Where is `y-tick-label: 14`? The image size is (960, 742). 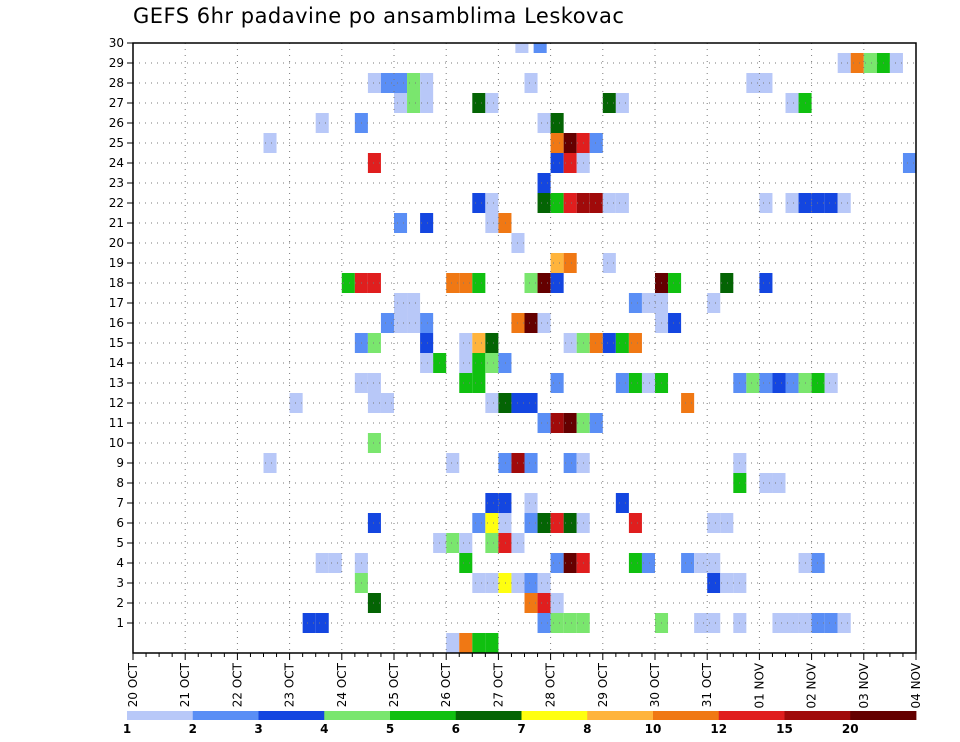 y-tick-label: 14 is located at coordinates (116, 363).